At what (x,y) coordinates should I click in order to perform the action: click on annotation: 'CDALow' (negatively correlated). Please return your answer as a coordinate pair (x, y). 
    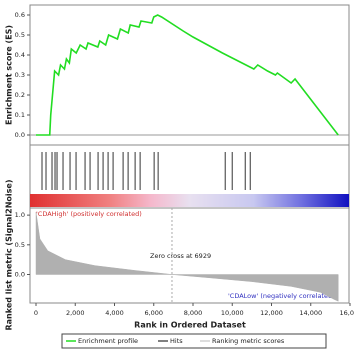
    Looking at the image, I should click on (281, 296).